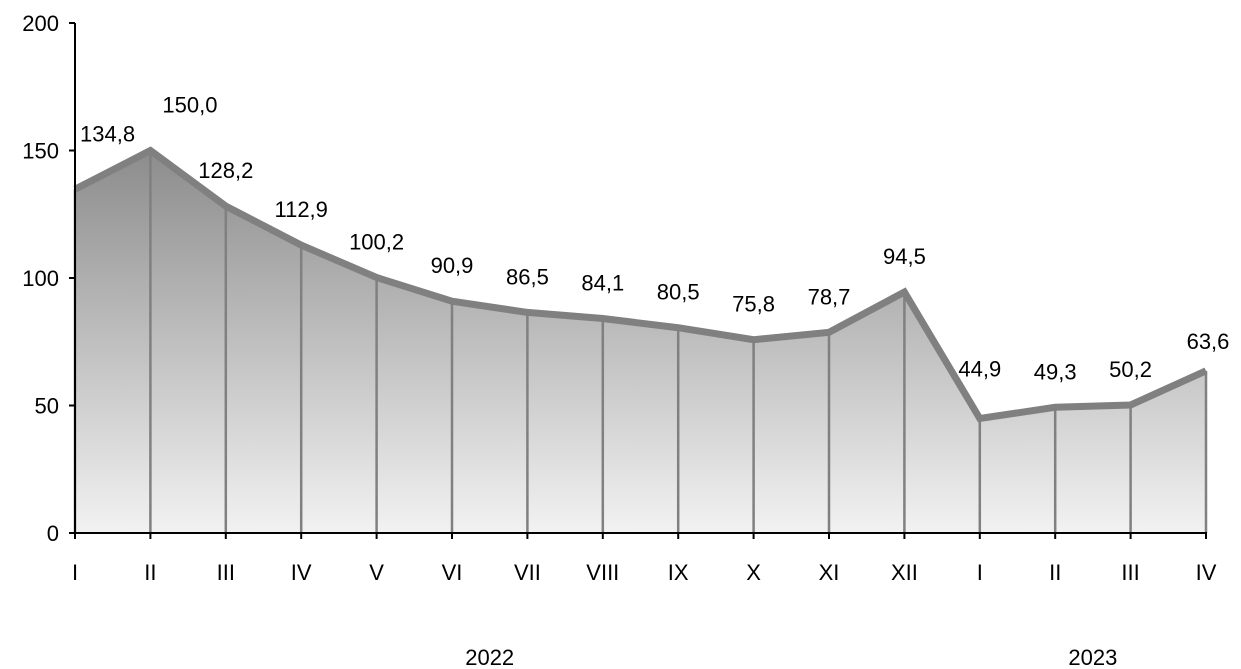  I want to click on data-label: 150,0, so click(189, 105).